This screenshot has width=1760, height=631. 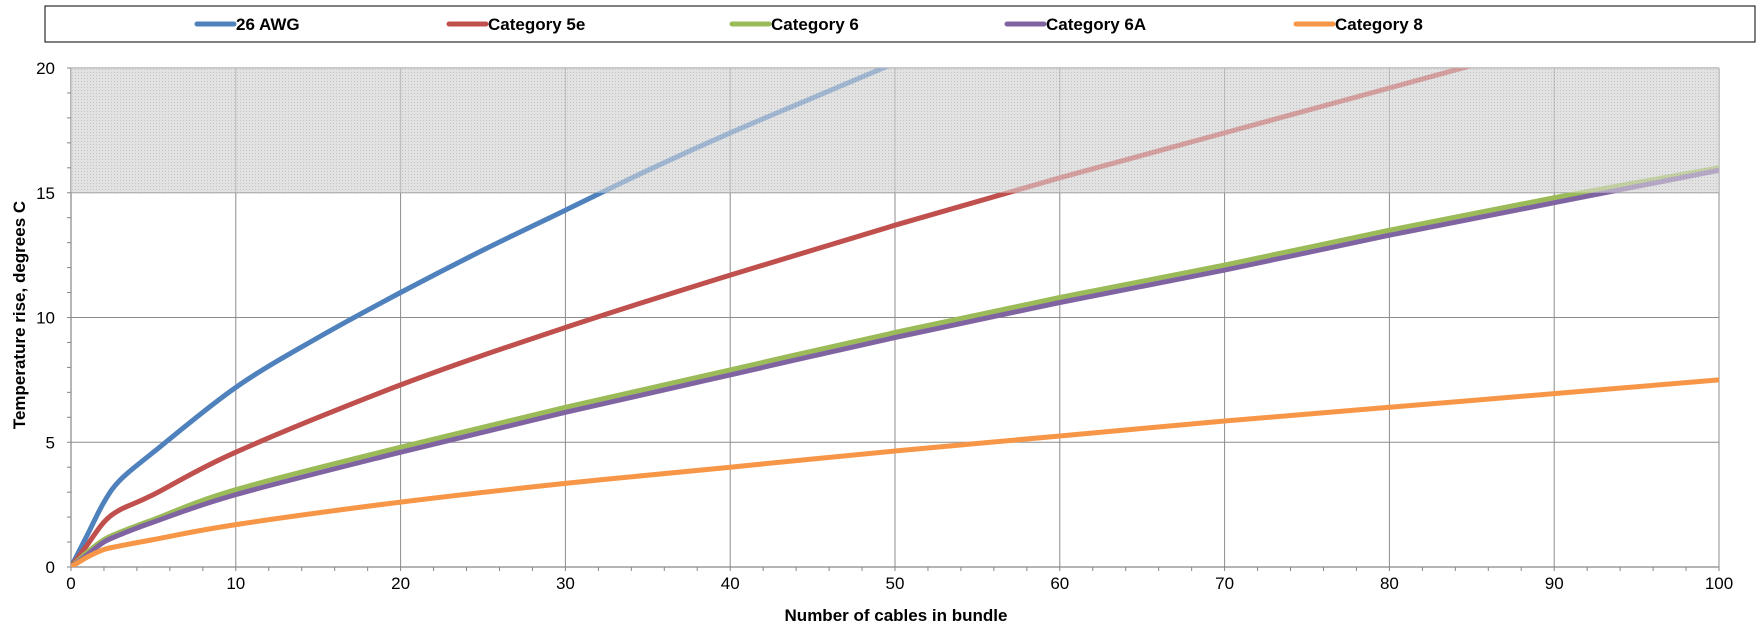 What do you see at coordinates (268, 24) in the screenshot?
I see `legend-label: 26 AWG` at bounding box center [268, 24].